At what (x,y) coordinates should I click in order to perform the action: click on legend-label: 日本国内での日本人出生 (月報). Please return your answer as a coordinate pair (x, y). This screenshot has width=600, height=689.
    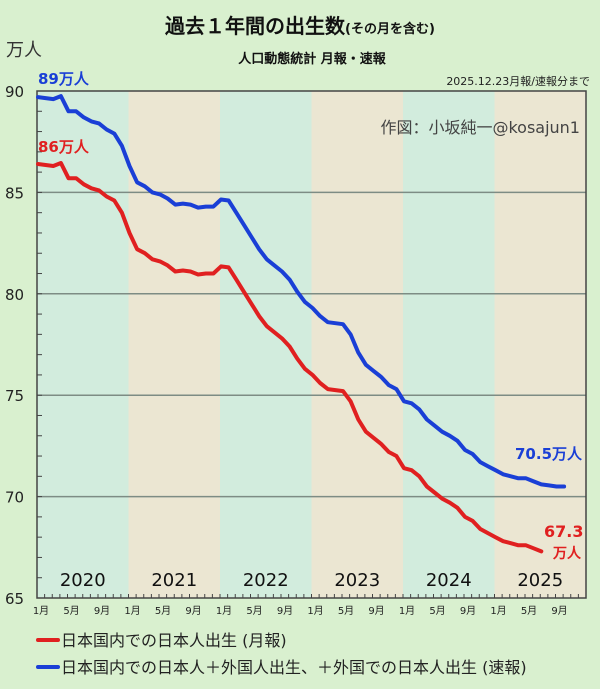
    Looking at the image, I should click on (174, 640).